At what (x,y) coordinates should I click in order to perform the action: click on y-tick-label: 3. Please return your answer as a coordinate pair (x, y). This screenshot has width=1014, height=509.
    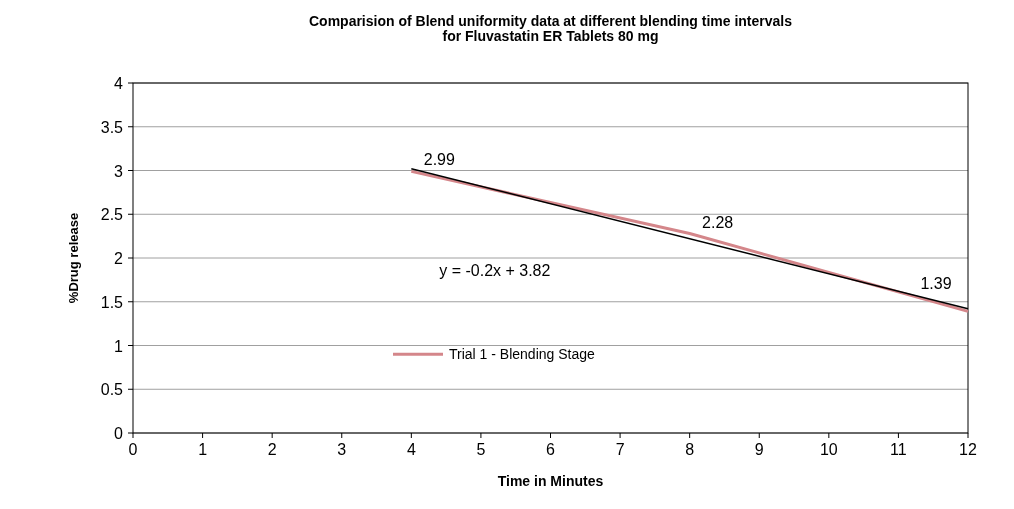
    Looking at the image, I should click on (119, 171).